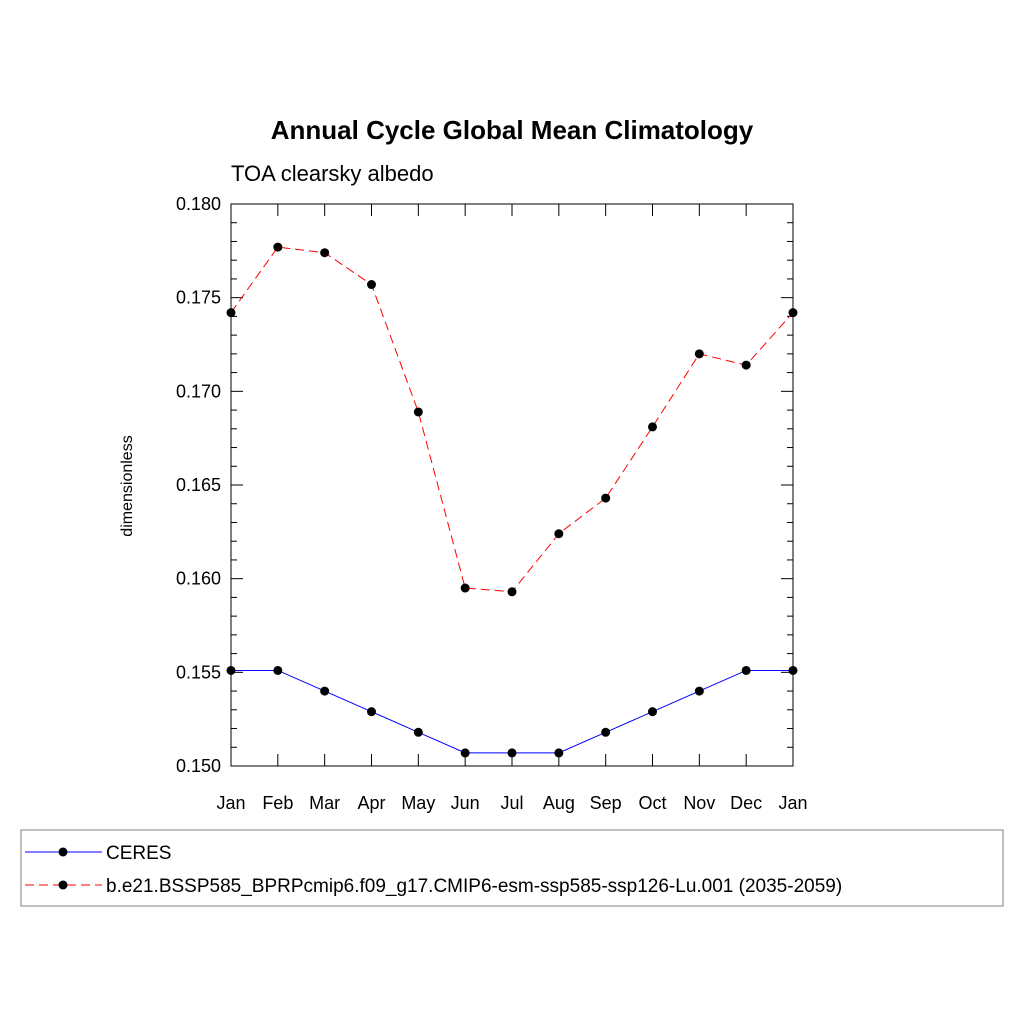 The image size is (1024, 1024). Describe the element at coordinates (332, 173) in the screenshot. I see `chart-subtitle: TOA clearsky albedo` at that location.